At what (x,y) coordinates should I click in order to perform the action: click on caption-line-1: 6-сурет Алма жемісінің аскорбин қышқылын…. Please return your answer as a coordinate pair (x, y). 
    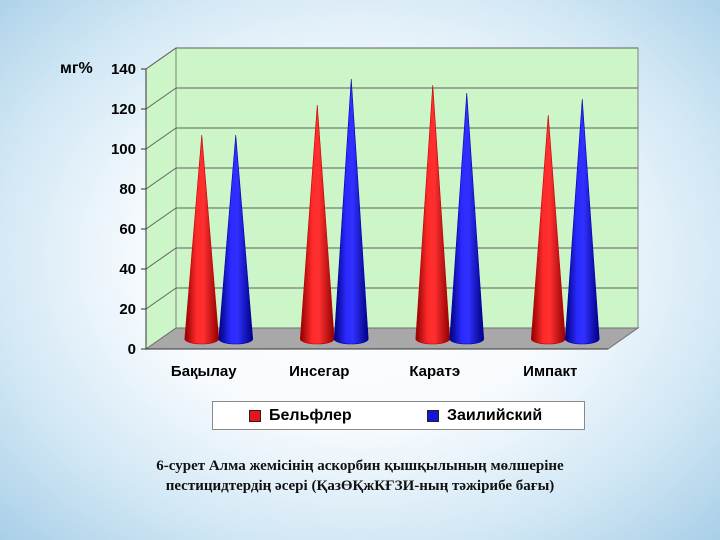
    Looking at the image, I should click on (360, 466).